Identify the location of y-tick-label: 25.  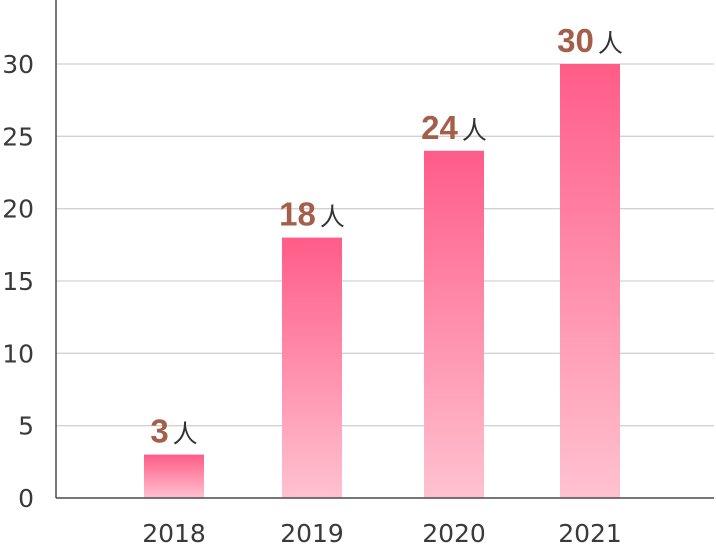
(18, 136).